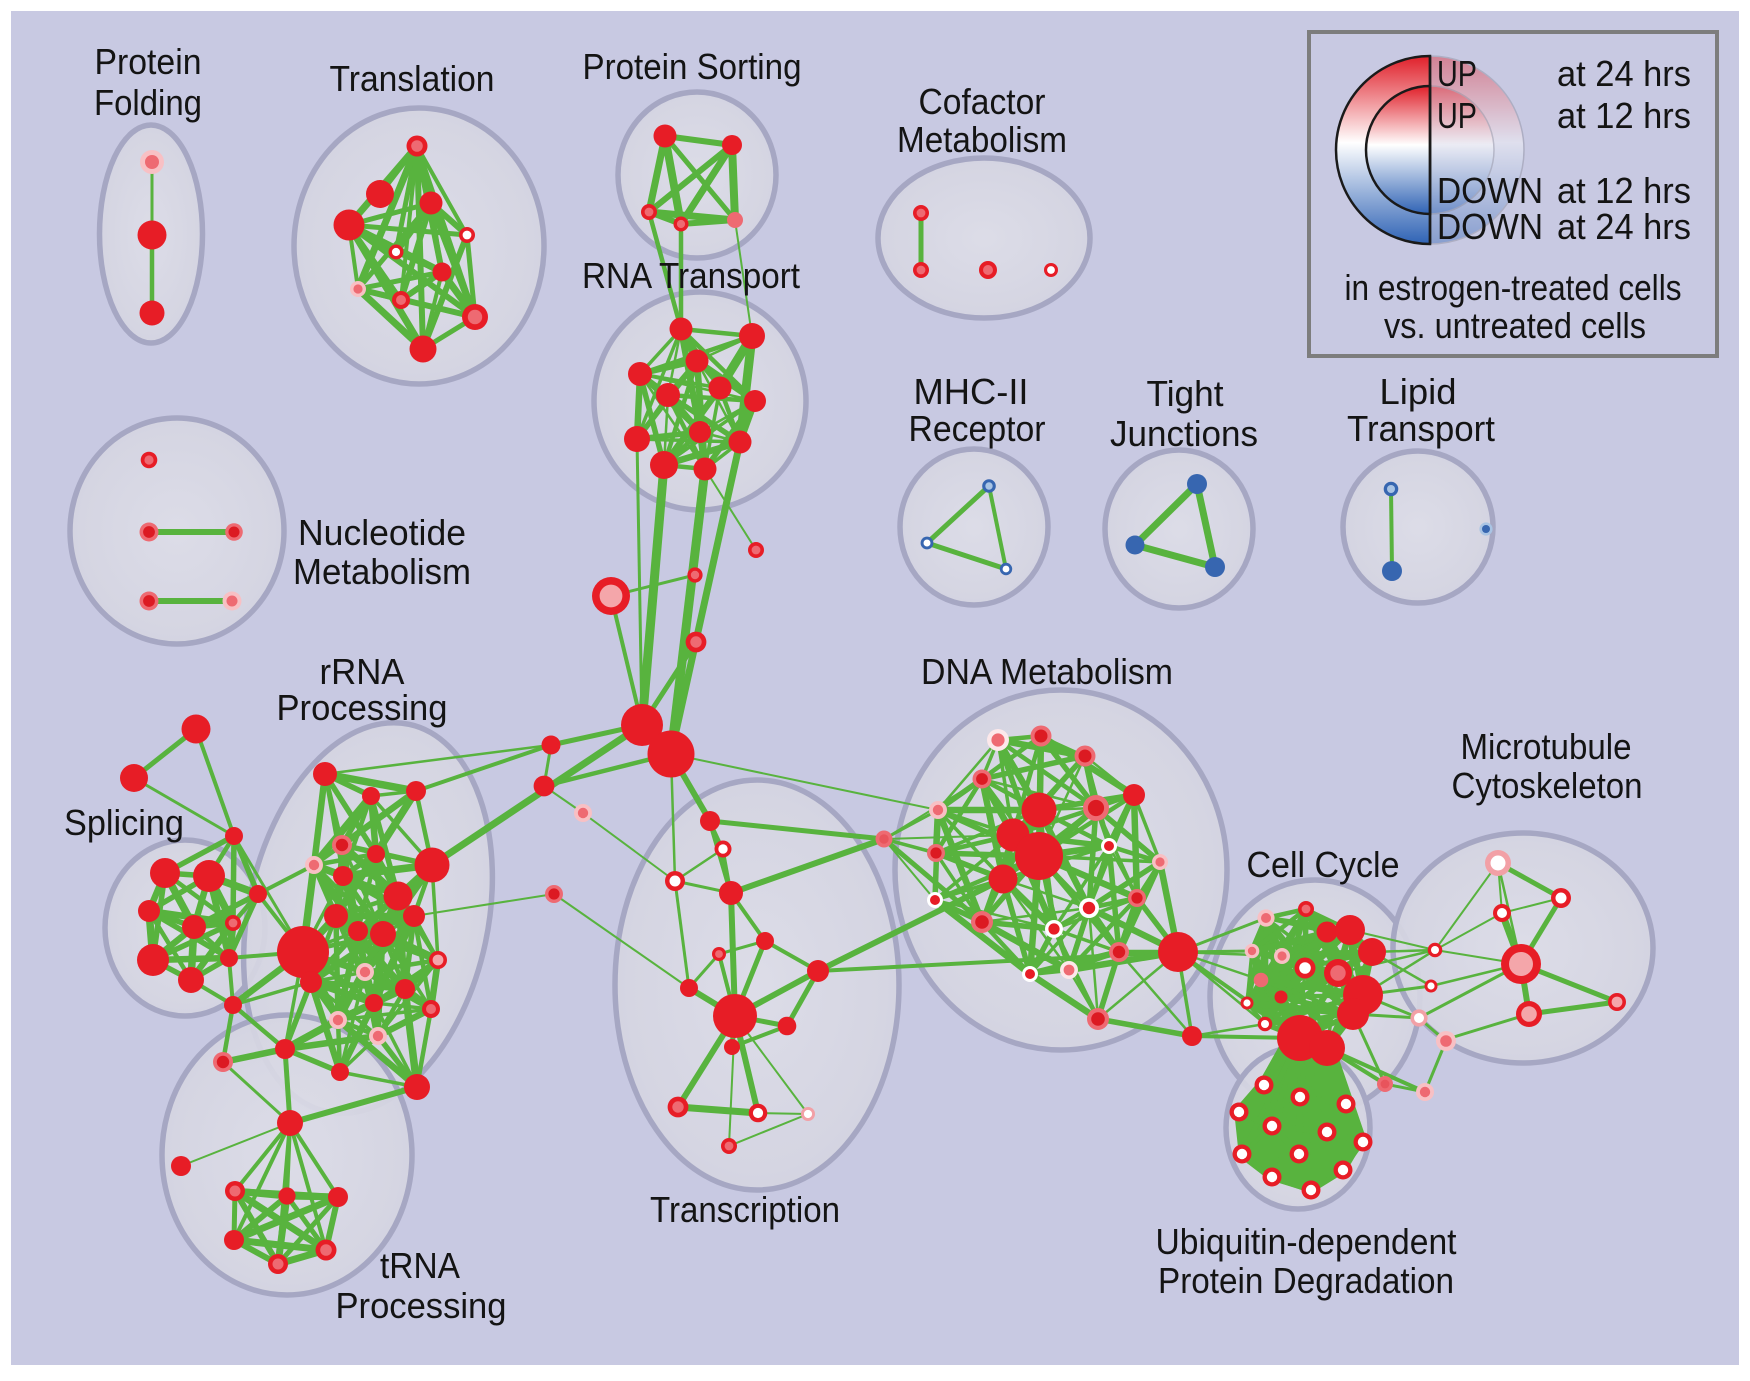 The height and width of the screenshot is (1381, 1750). I want to click on svg-text: Microtubule, so click(1546, 746).